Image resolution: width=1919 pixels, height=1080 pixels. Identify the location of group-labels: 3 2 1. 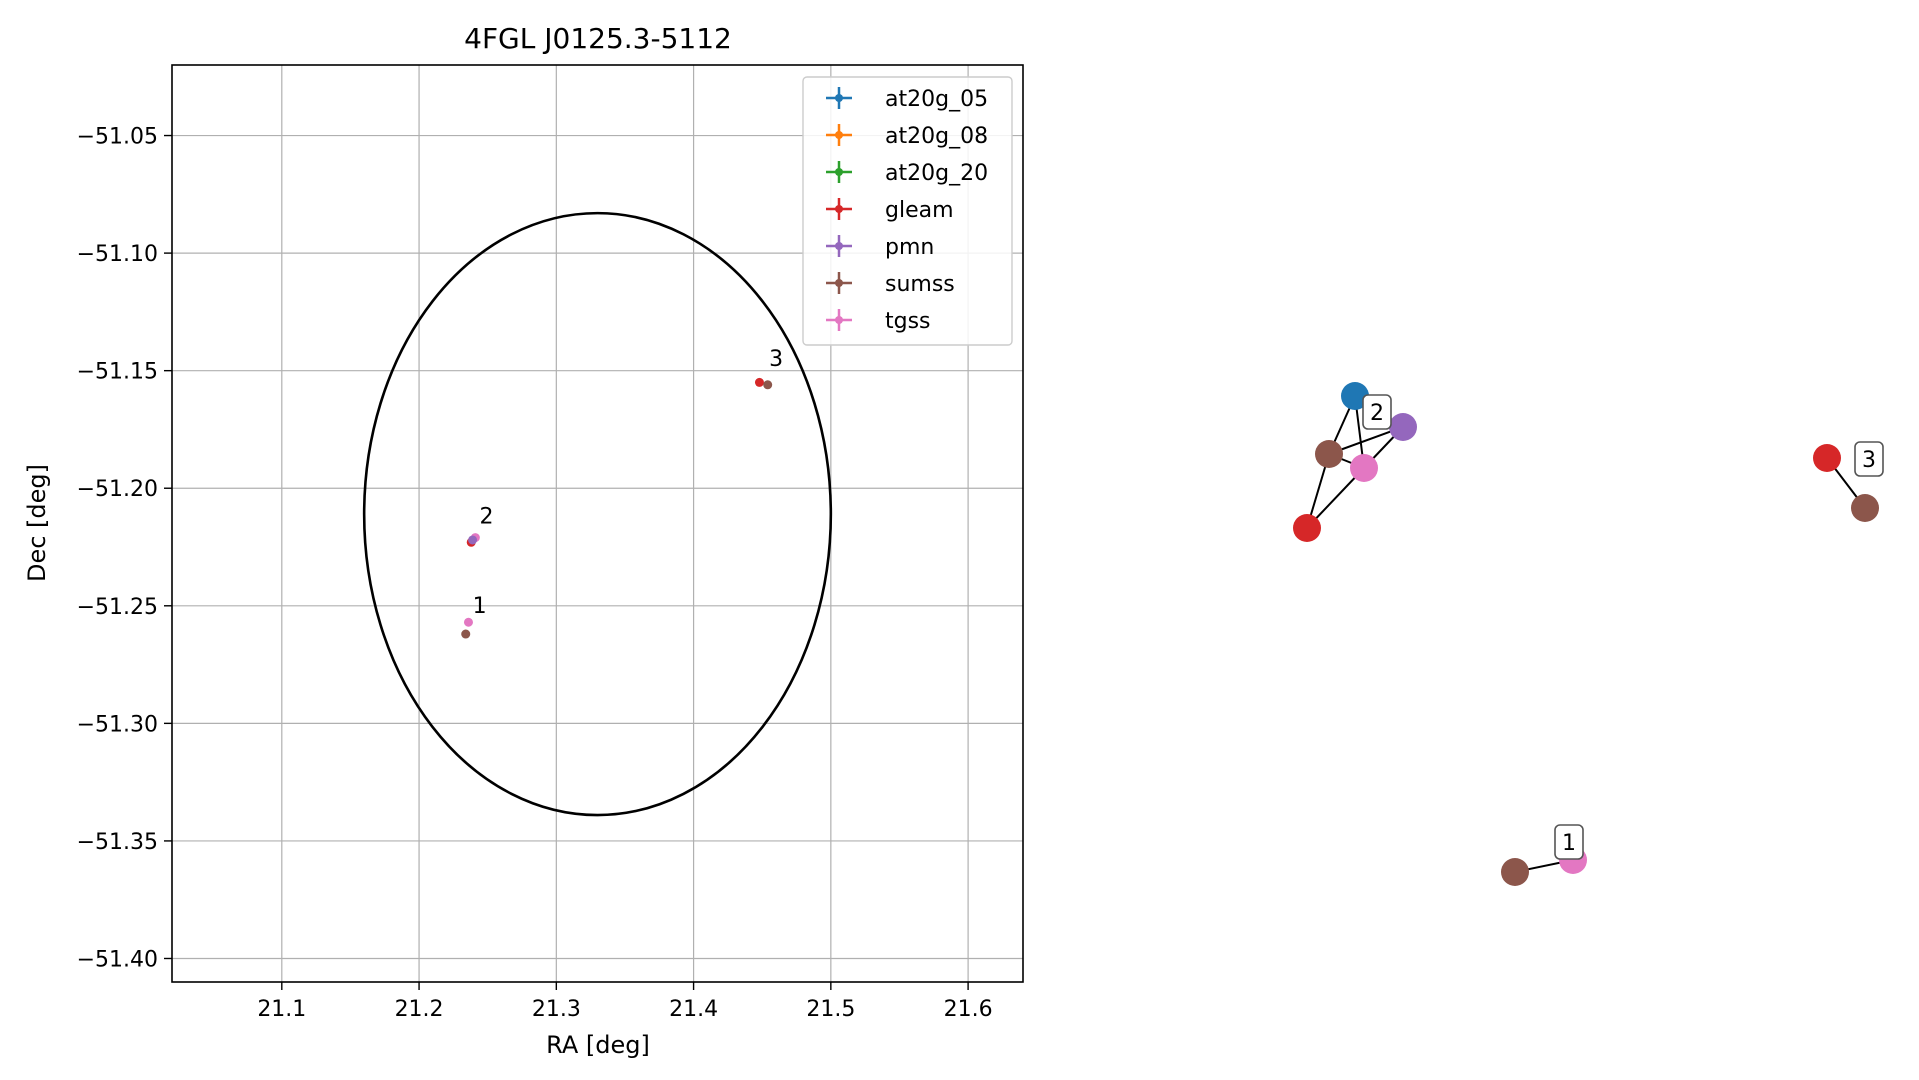
(628, 483).